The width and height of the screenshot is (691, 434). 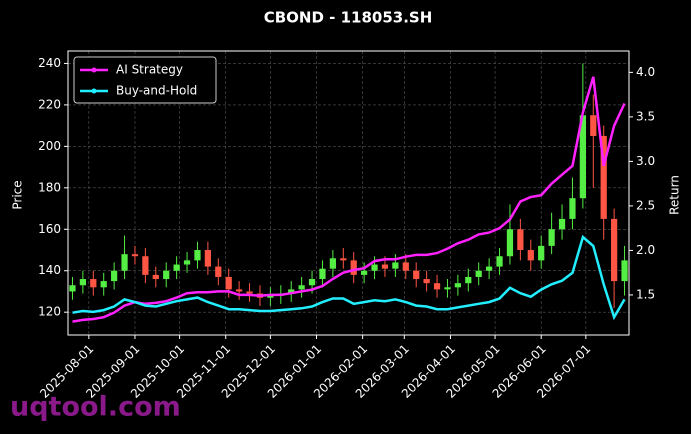 What do you see at coordinates (645, 205) in the screenshot?
I see `y2-tick-label: 2.5` at bounding box center [645, 205].